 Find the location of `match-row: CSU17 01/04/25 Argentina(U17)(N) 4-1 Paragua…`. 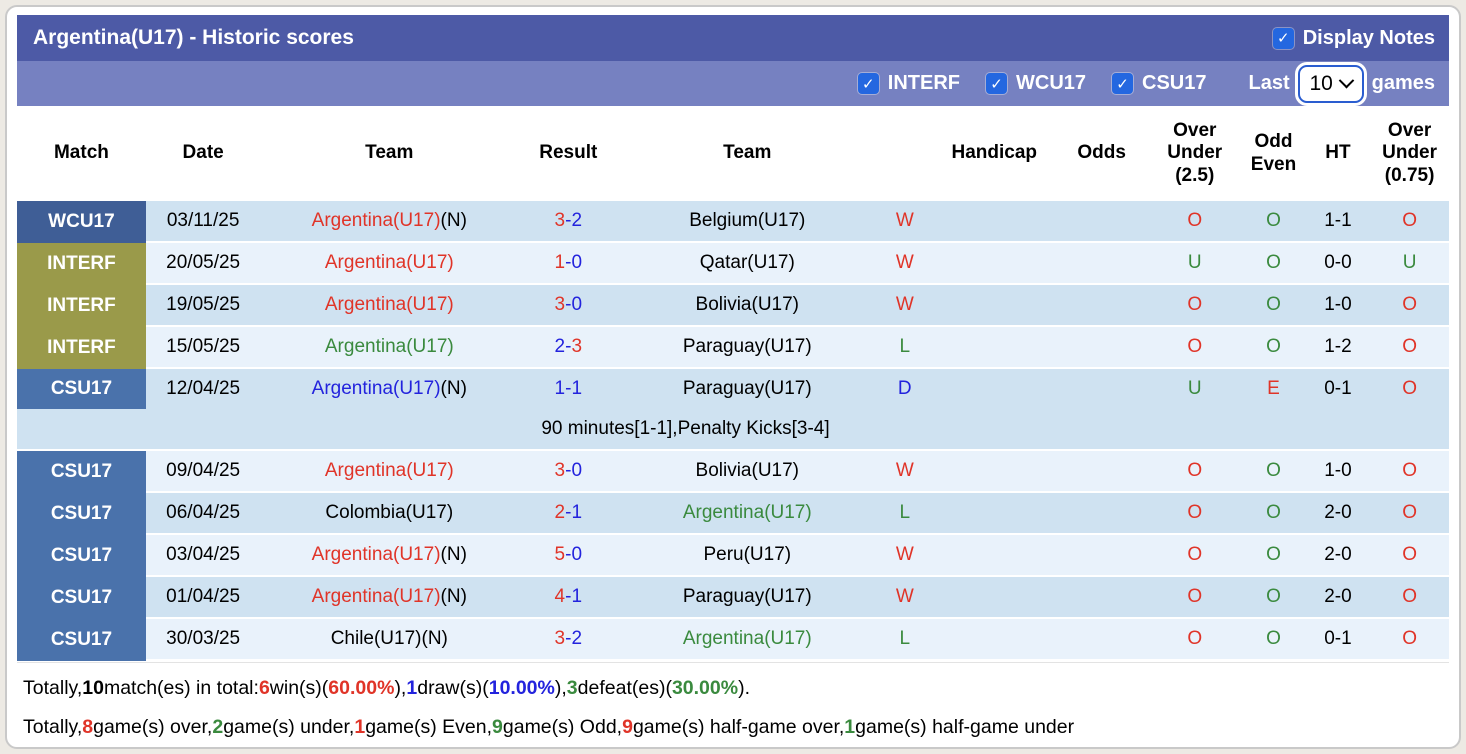

match-row: CSU17 01/04/25 Argentina(U17)(N) 4-1 Paragua… is located at coordinates (733, 598).